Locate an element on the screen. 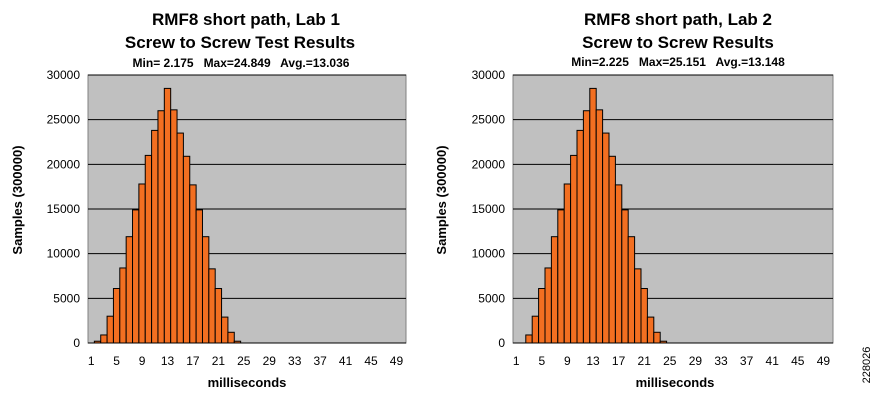 The height and width of the screenshot is (408, 877). figure-id: 228026 is located at coordinates (867, 365).